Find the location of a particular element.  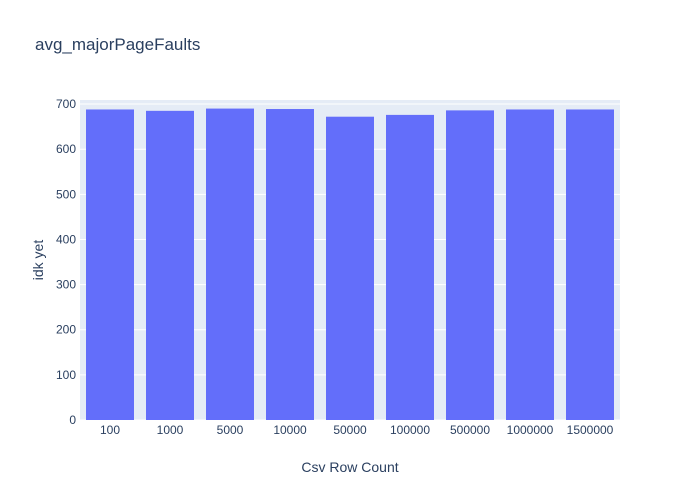

x-tick-label: 1000 is located at coordinates (170, 430).